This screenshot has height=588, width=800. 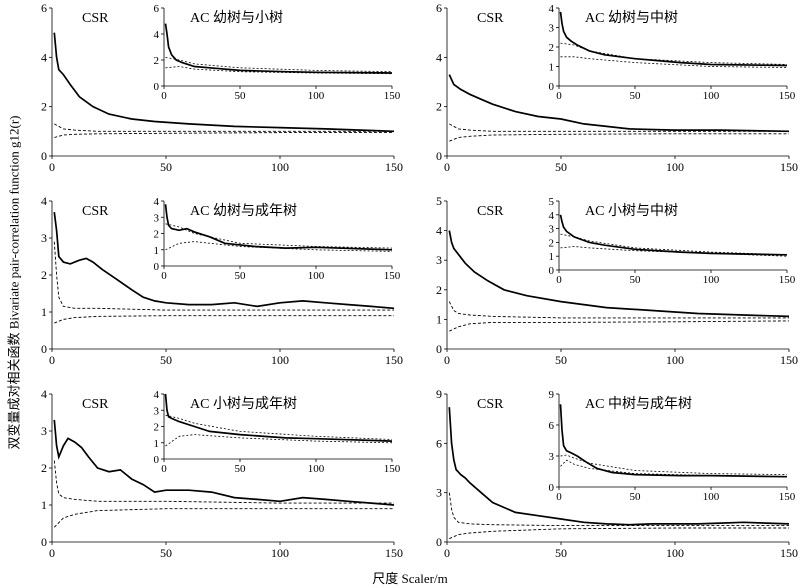 What do you see at coordinates (236, 18) in the screenshot?
I see `ac-label: AC 幼树与小树` at bounding box center [236, 18].